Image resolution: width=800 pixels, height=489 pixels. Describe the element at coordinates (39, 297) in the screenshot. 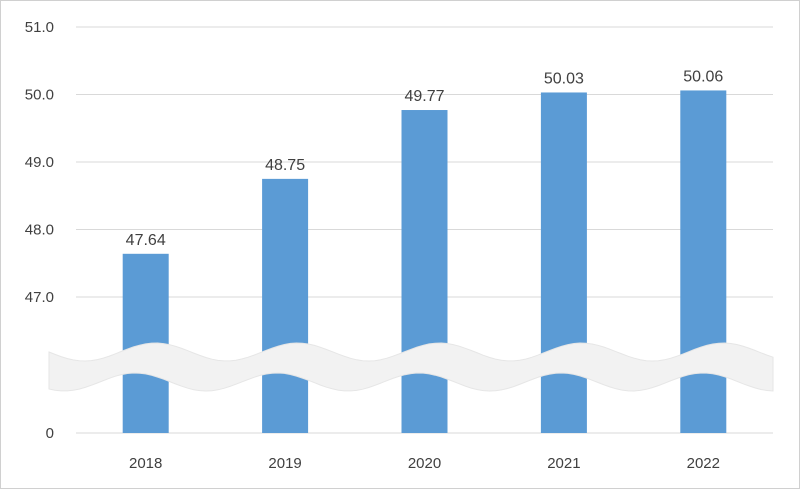

I see `y-tick-label: 47.0` at that location.